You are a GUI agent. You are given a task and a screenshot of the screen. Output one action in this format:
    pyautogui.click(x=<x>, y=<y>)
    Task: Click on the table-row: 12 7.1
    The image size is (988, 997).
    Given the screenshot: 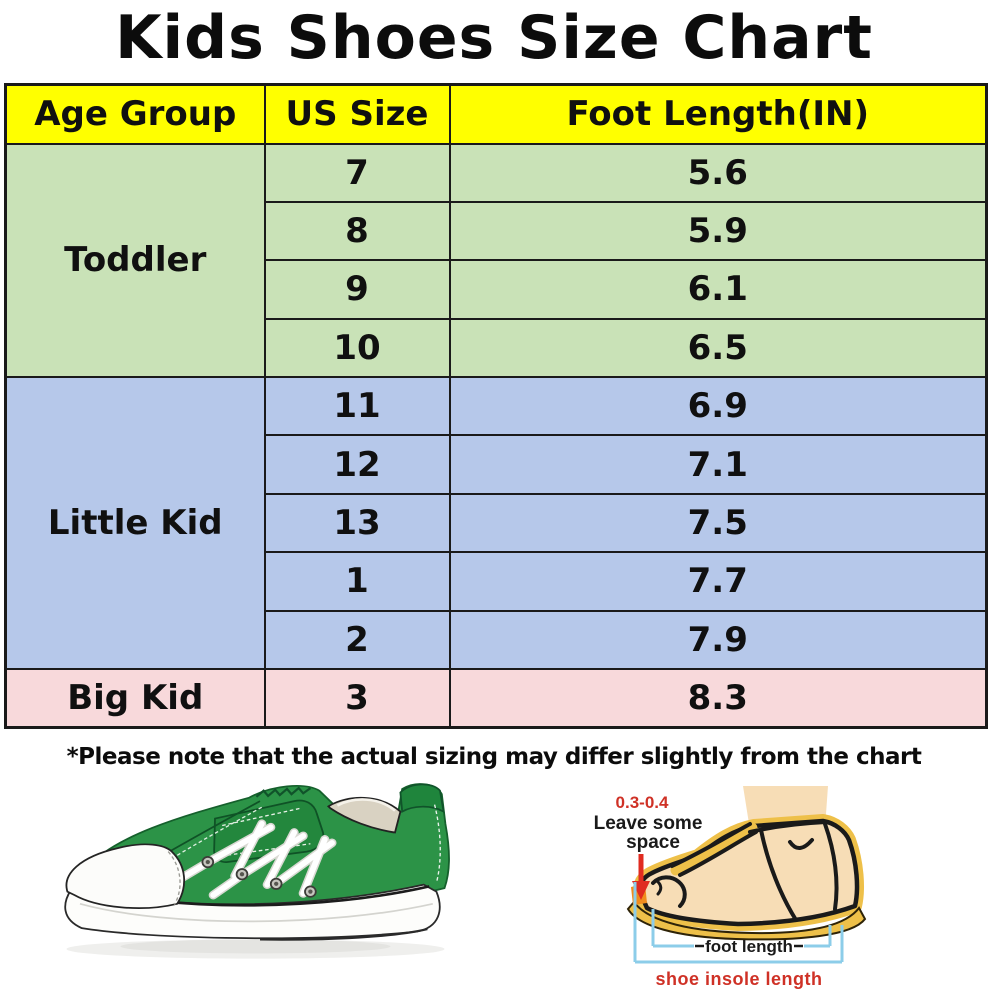 What is the action you would take?
    pyautogui.click(x=497, y=464)
    